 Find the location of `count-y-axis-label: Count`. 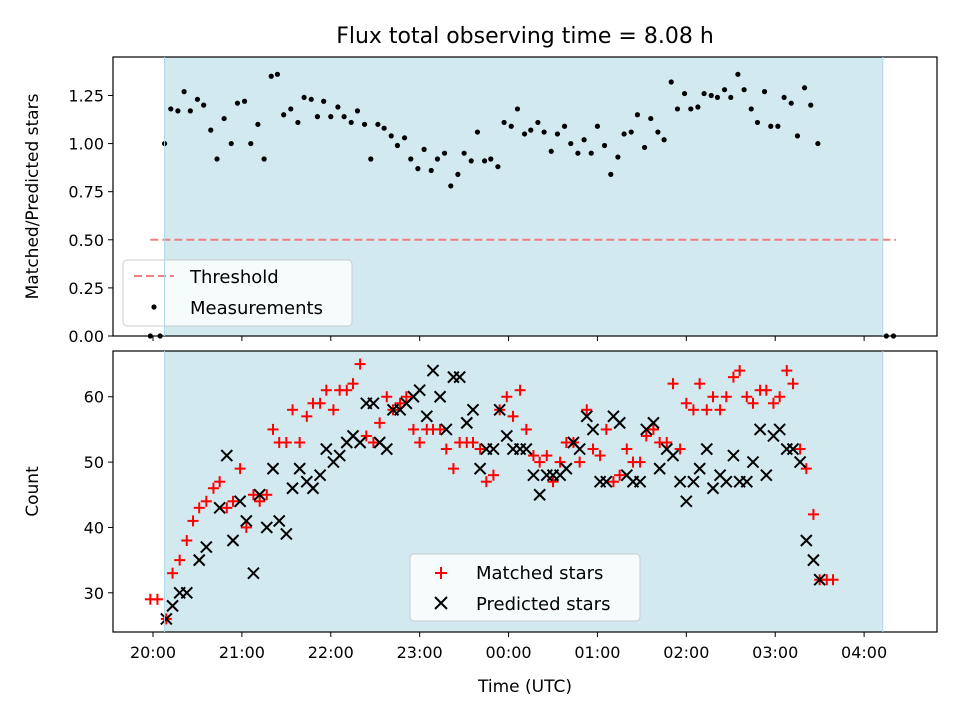

count-y-axis-label: Count is located at coordinates (33, 491).